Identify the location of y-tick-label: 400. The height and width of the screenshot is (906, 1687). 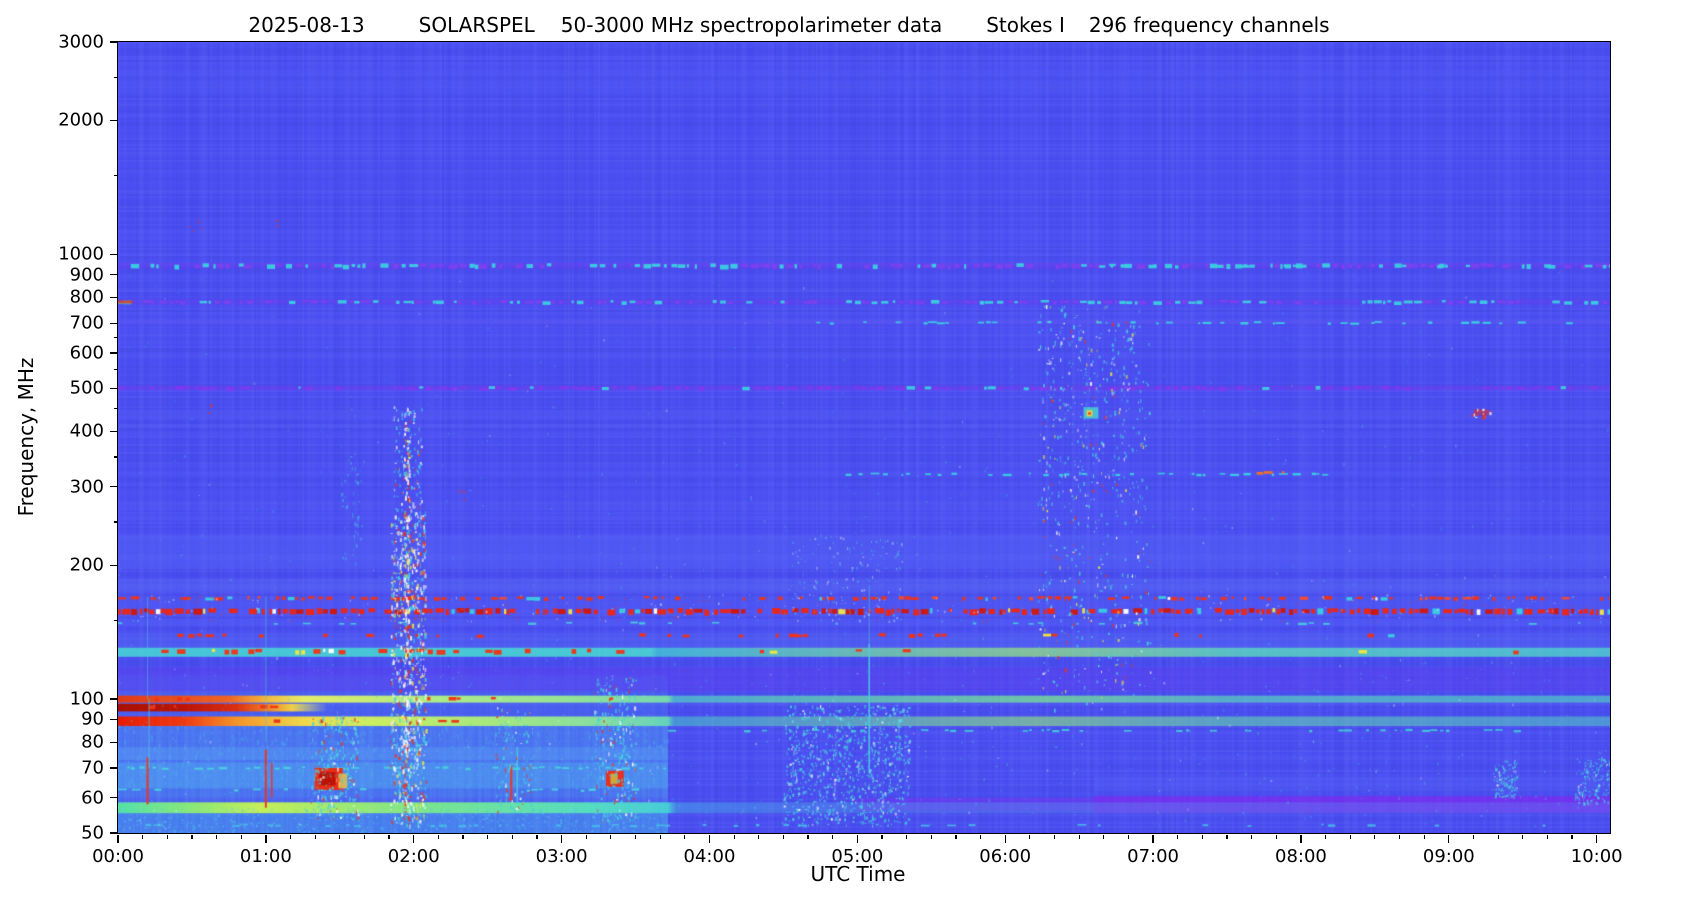
(86, 431).